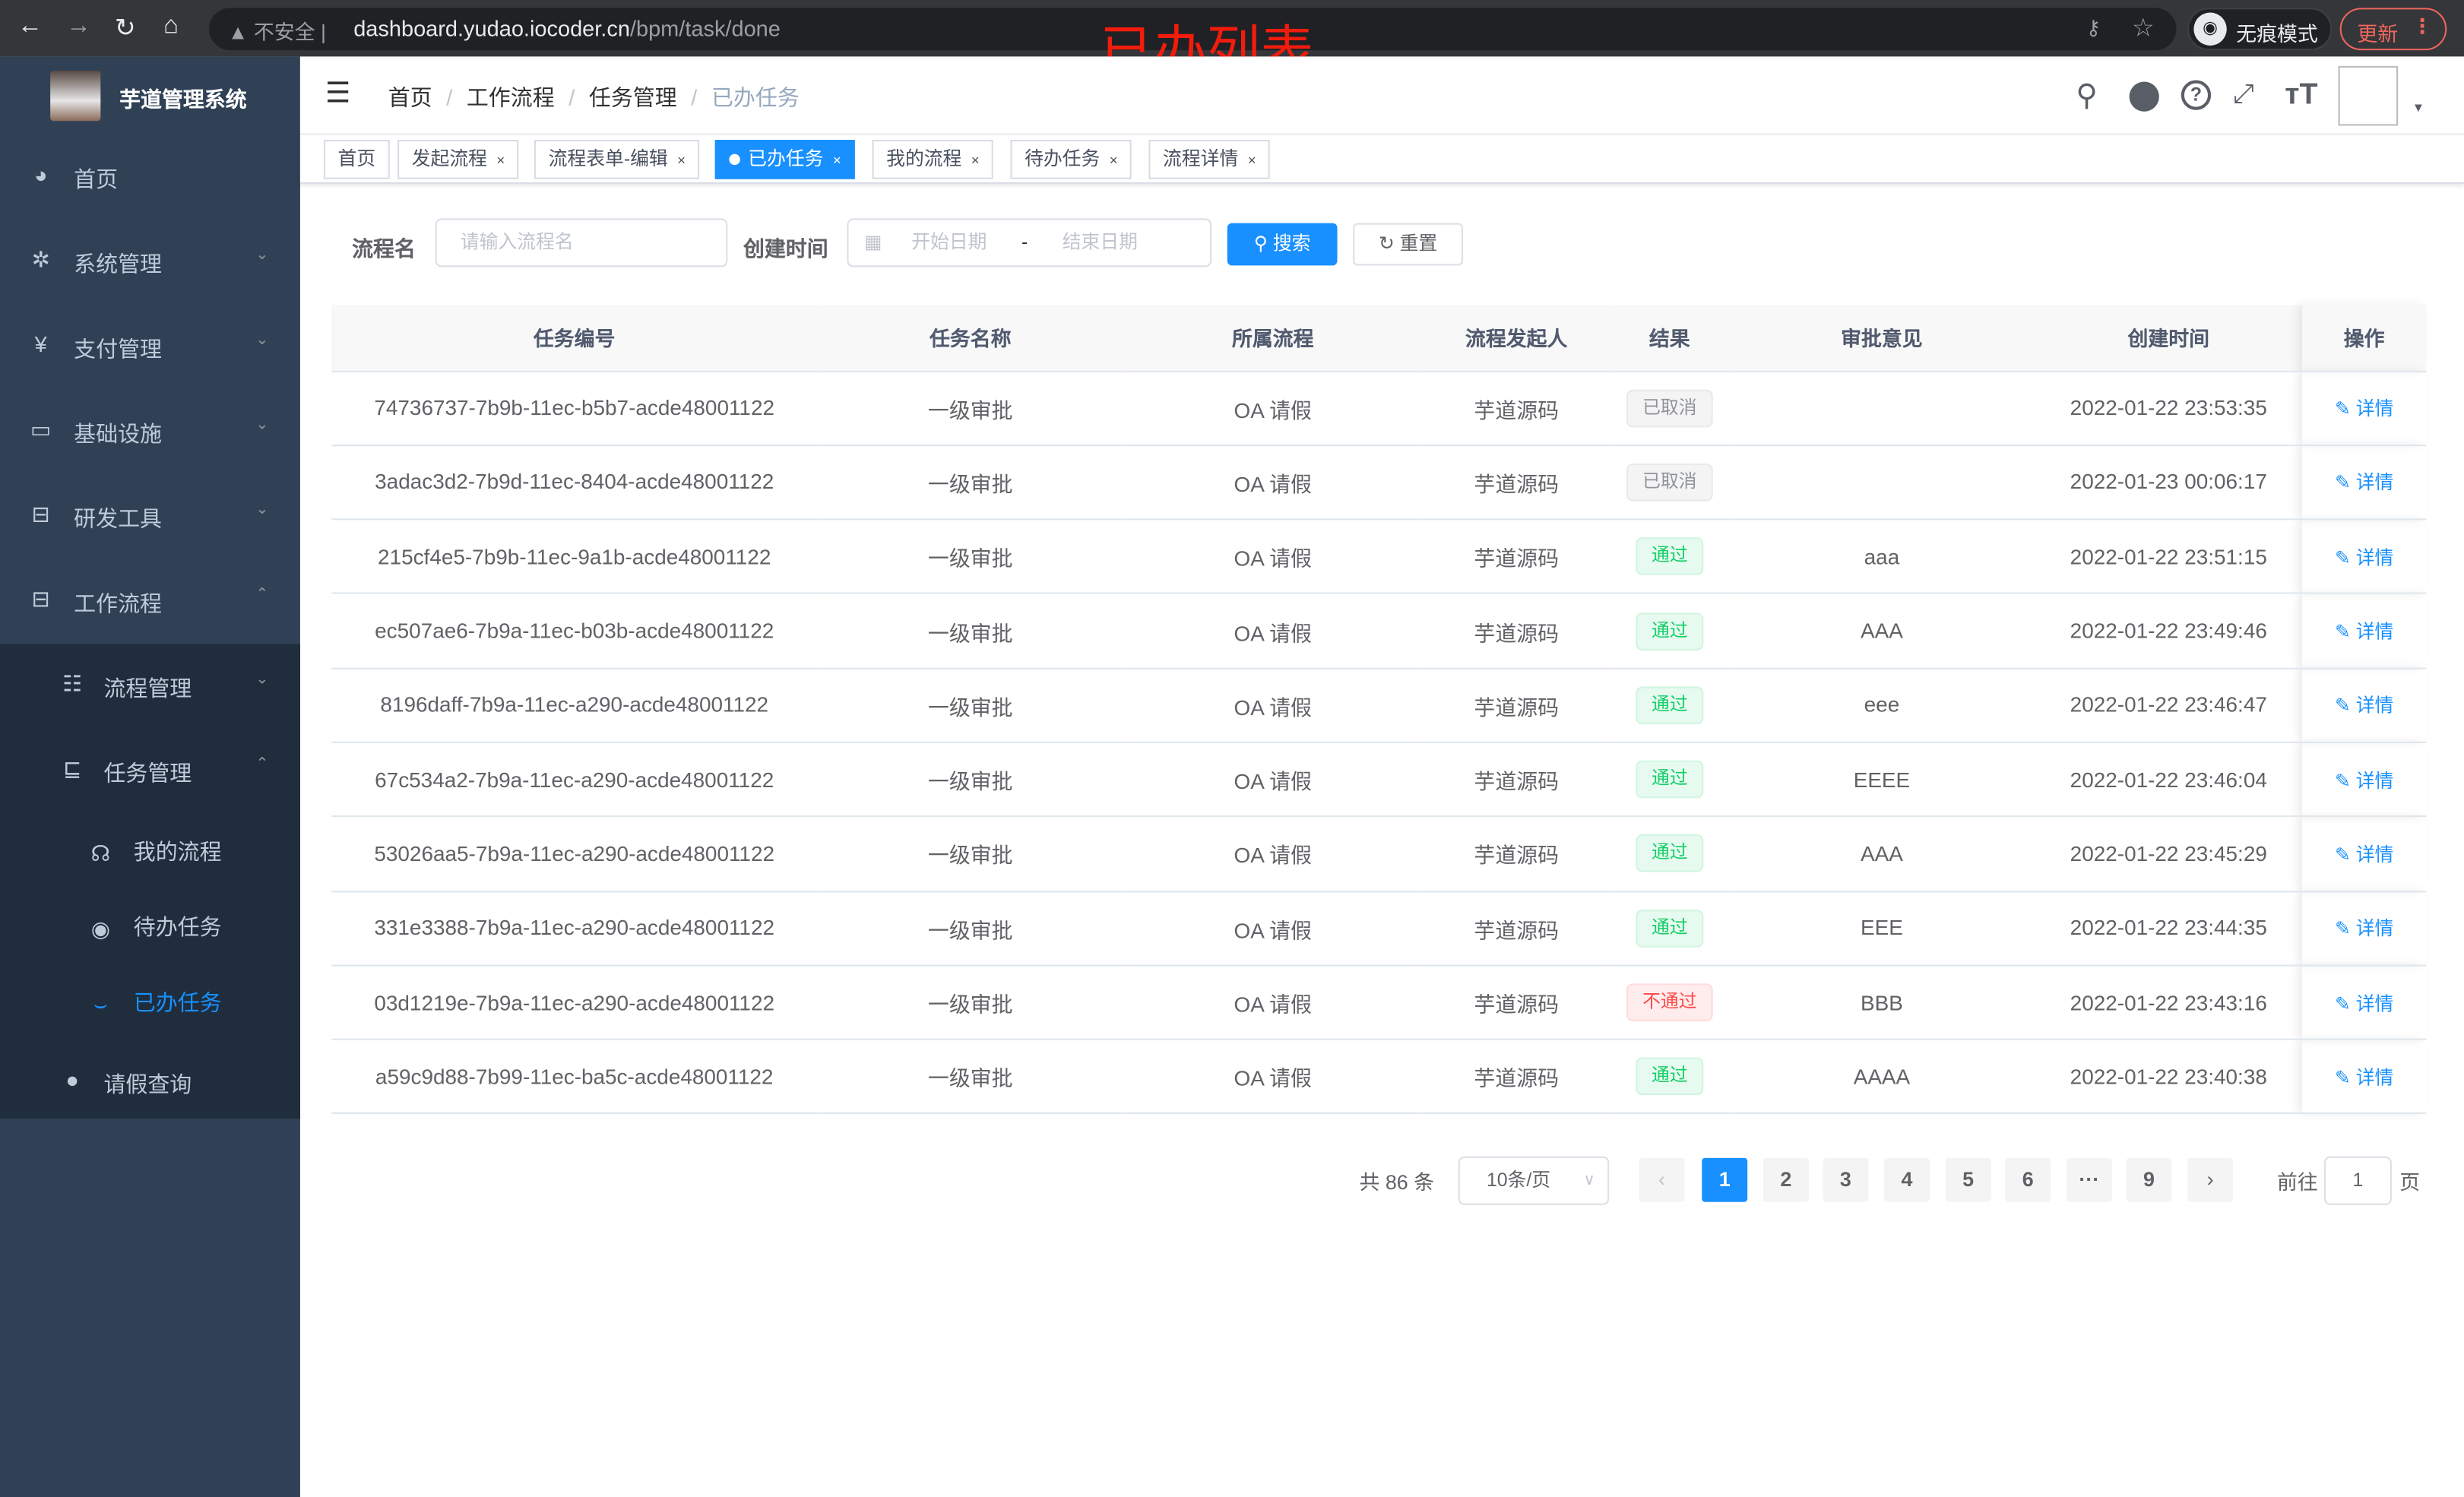 The width and height of the screenshot is (2464, 1497). I want to click on task-id: 215cf4e5-7b9b-11ec-9a1b-acde48001122, so click(574, 557).